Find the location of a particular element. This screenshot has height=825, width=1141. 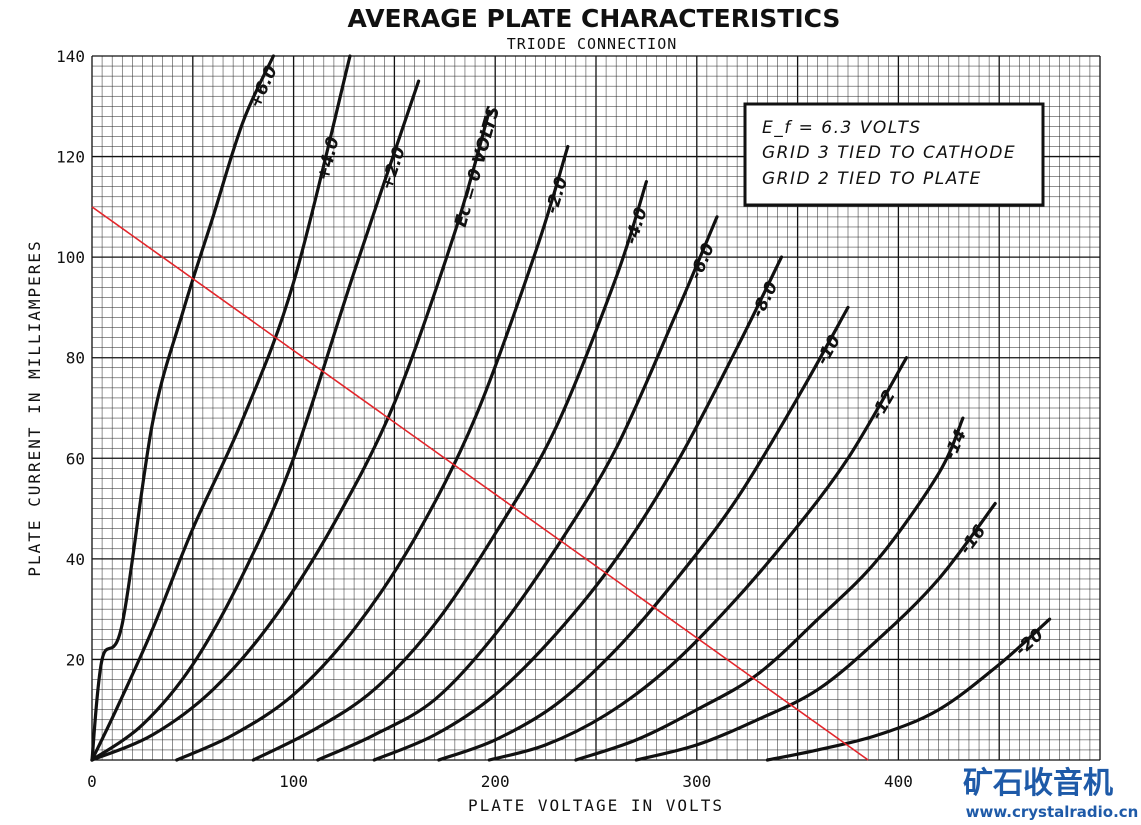

x-tick-labels: 0 100 200 300 400 is located at coordinates (500, 781).